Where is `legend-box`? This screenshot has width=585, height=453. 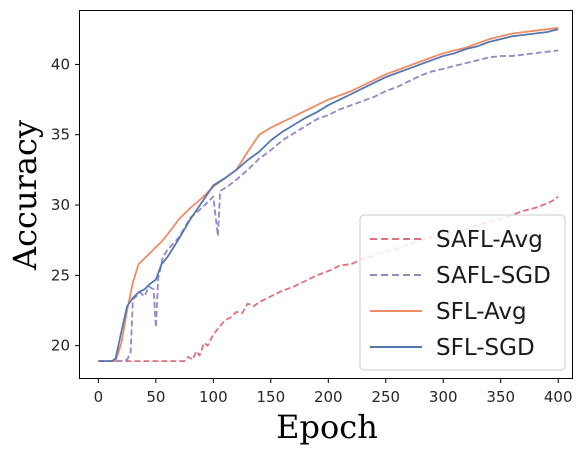 legend-box is located at coordinates (462, 292).